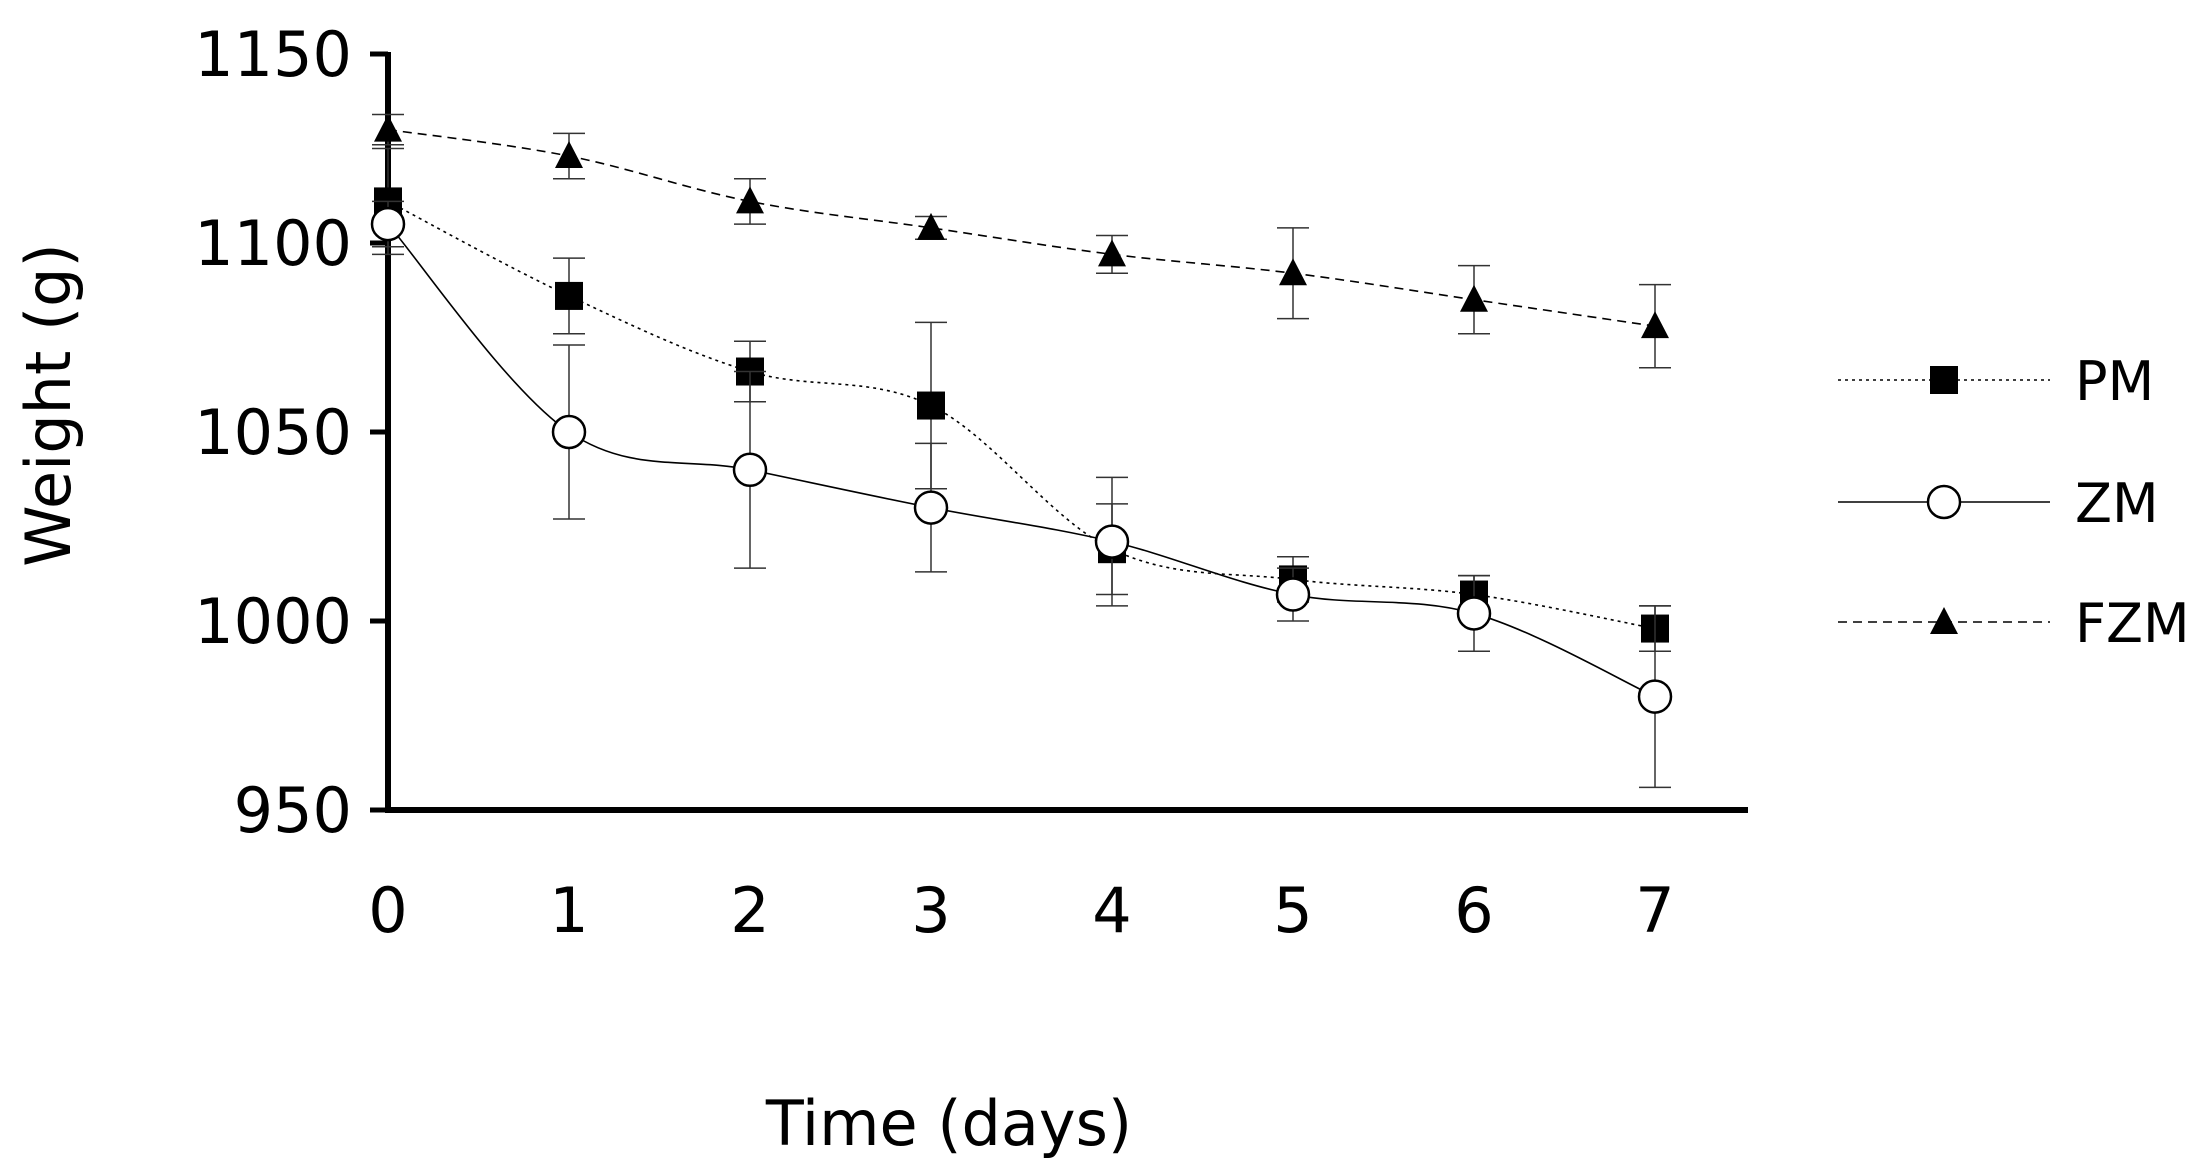 The width and height of the screenshot is (2204, 1174). What do you see at coordinates (1944, 620) in the screenshot?
I see `legend-marker-fzm` at bounding box center [1944, 620].